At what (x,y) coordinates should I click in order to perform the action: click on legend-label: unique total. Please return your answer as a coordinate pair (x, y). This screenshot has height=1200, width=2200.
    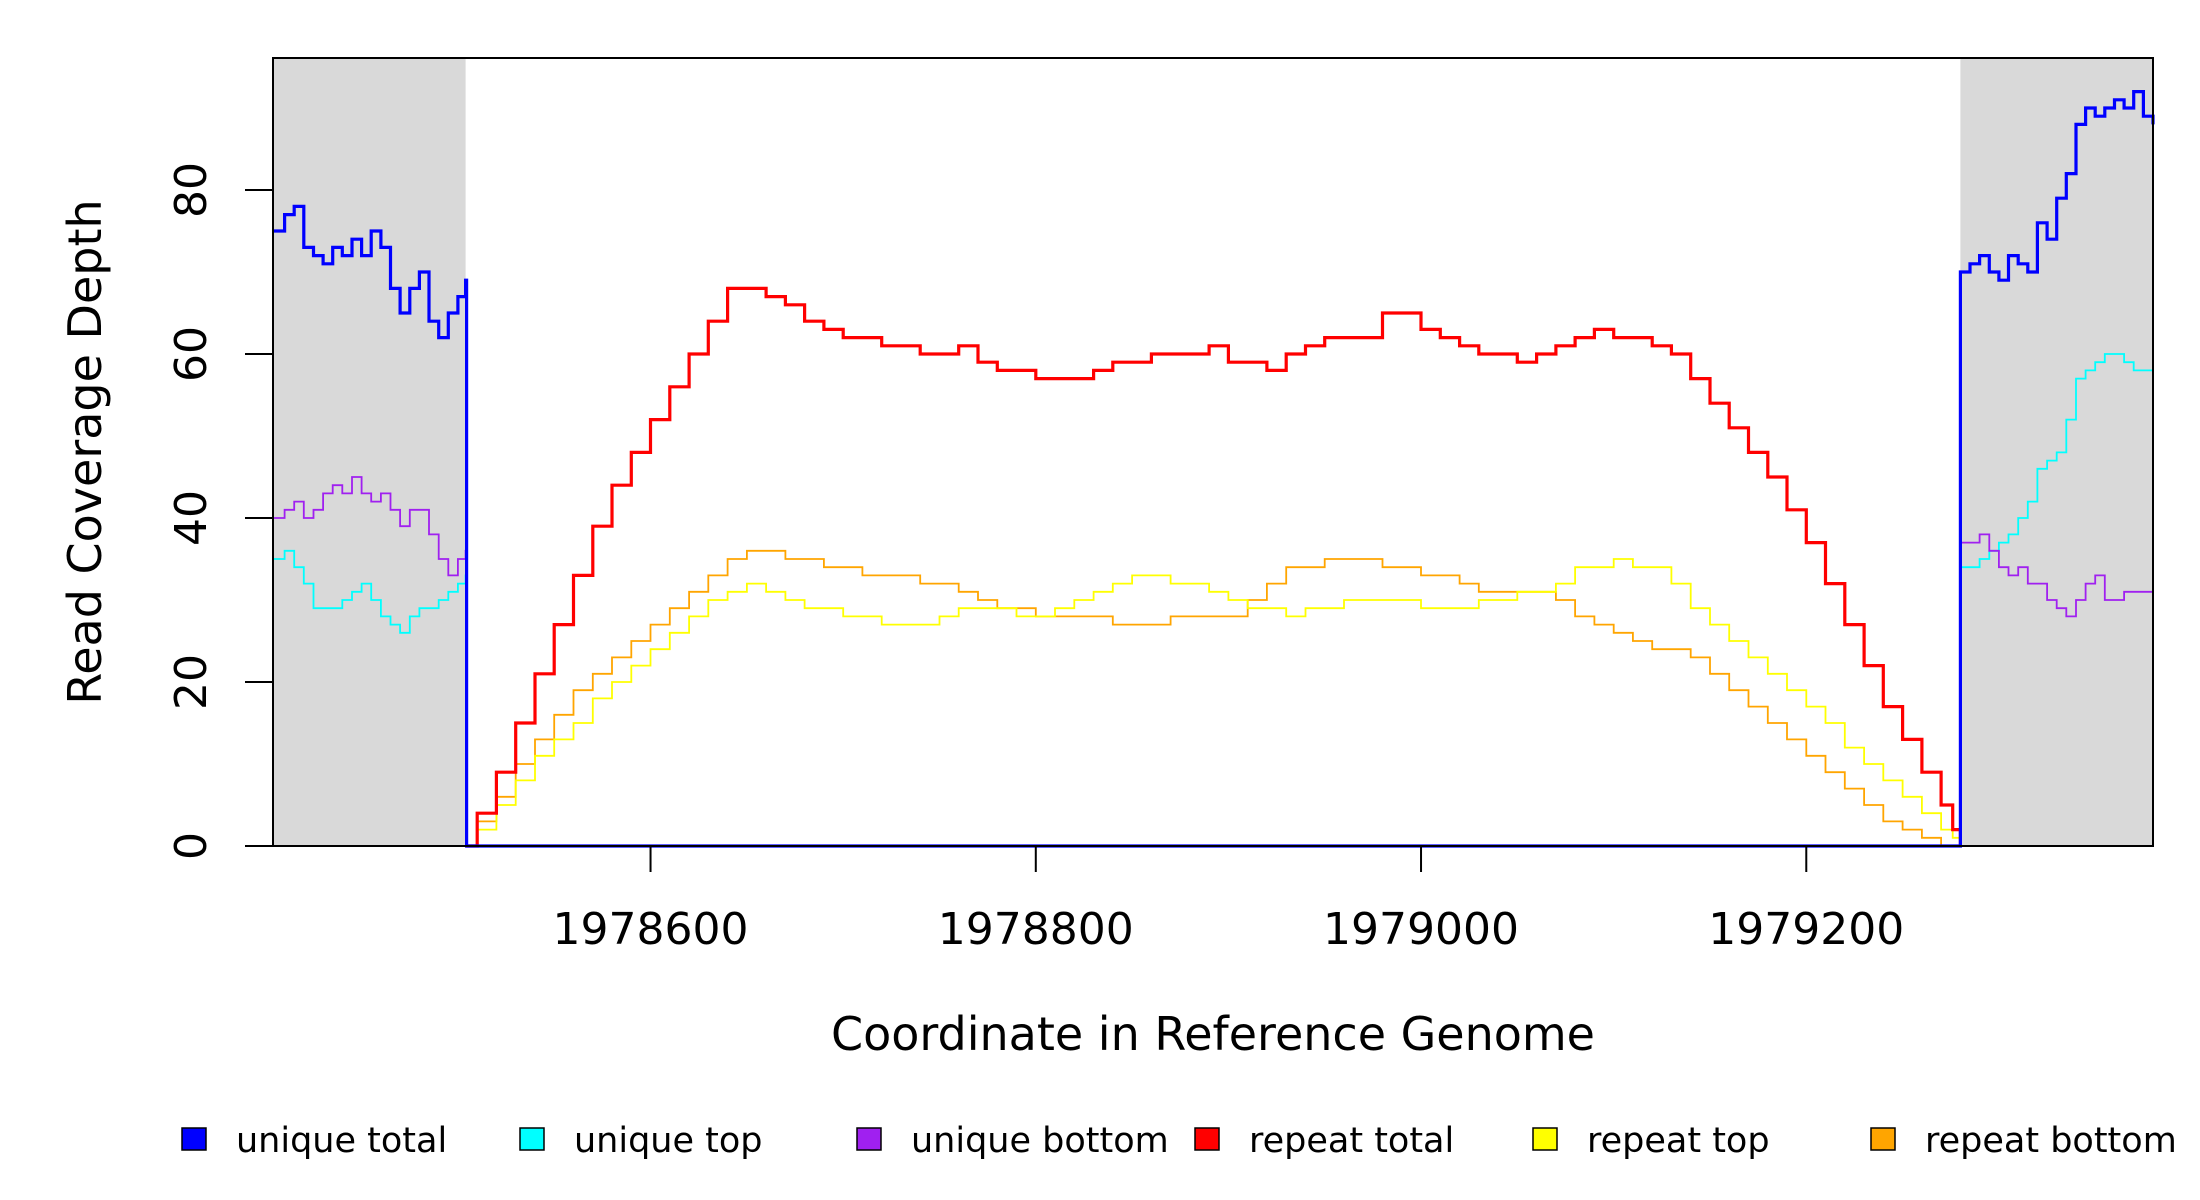
    Looking at the image, I should click on (341, 1141).